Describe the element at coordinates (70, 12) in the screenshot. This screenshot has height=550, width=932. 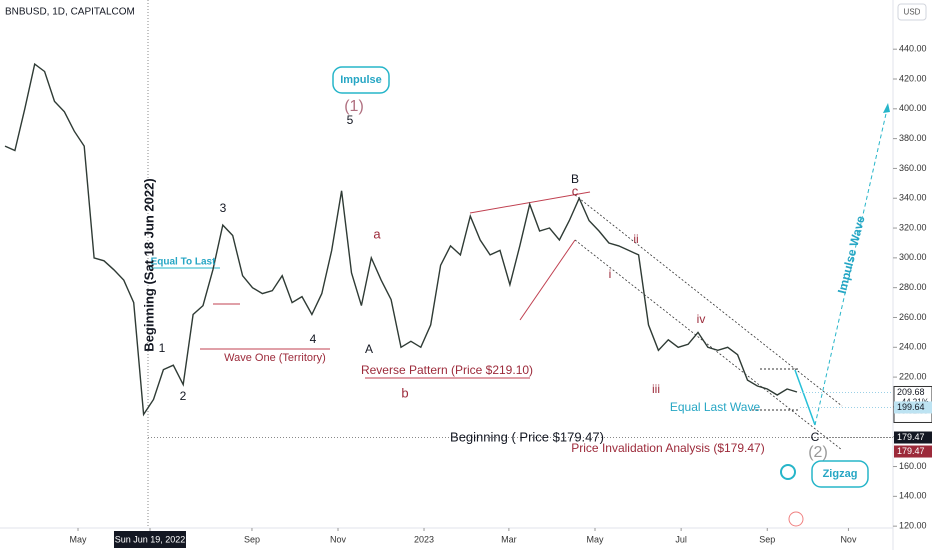
I see `chart-title: BNBUSD, 1D, CAPITALCOM` at that location.